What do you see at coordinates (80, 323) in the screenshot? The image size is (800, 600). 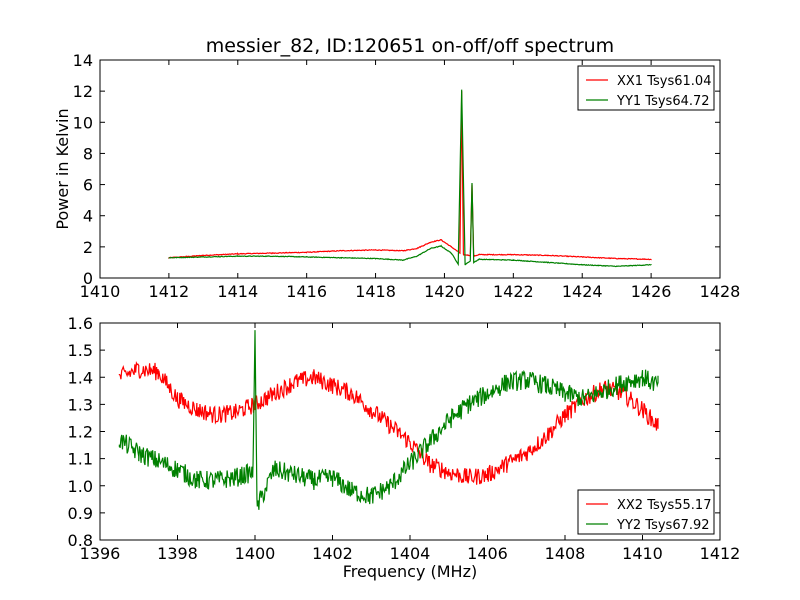 I see `y-tick-label: 1.6` at bounding box center [80, 323].